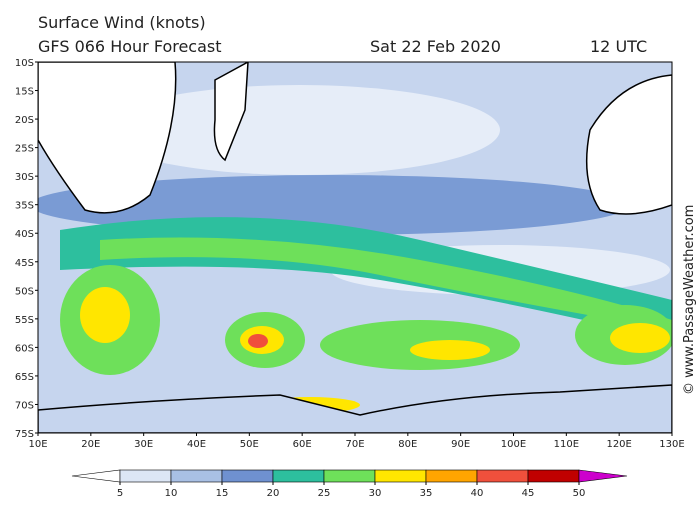 The image size is (700, 525). What do you see at coordinates (143, 444) in the screenshot?
I see `lon-label: 30E` at bounding box center [143, 444].